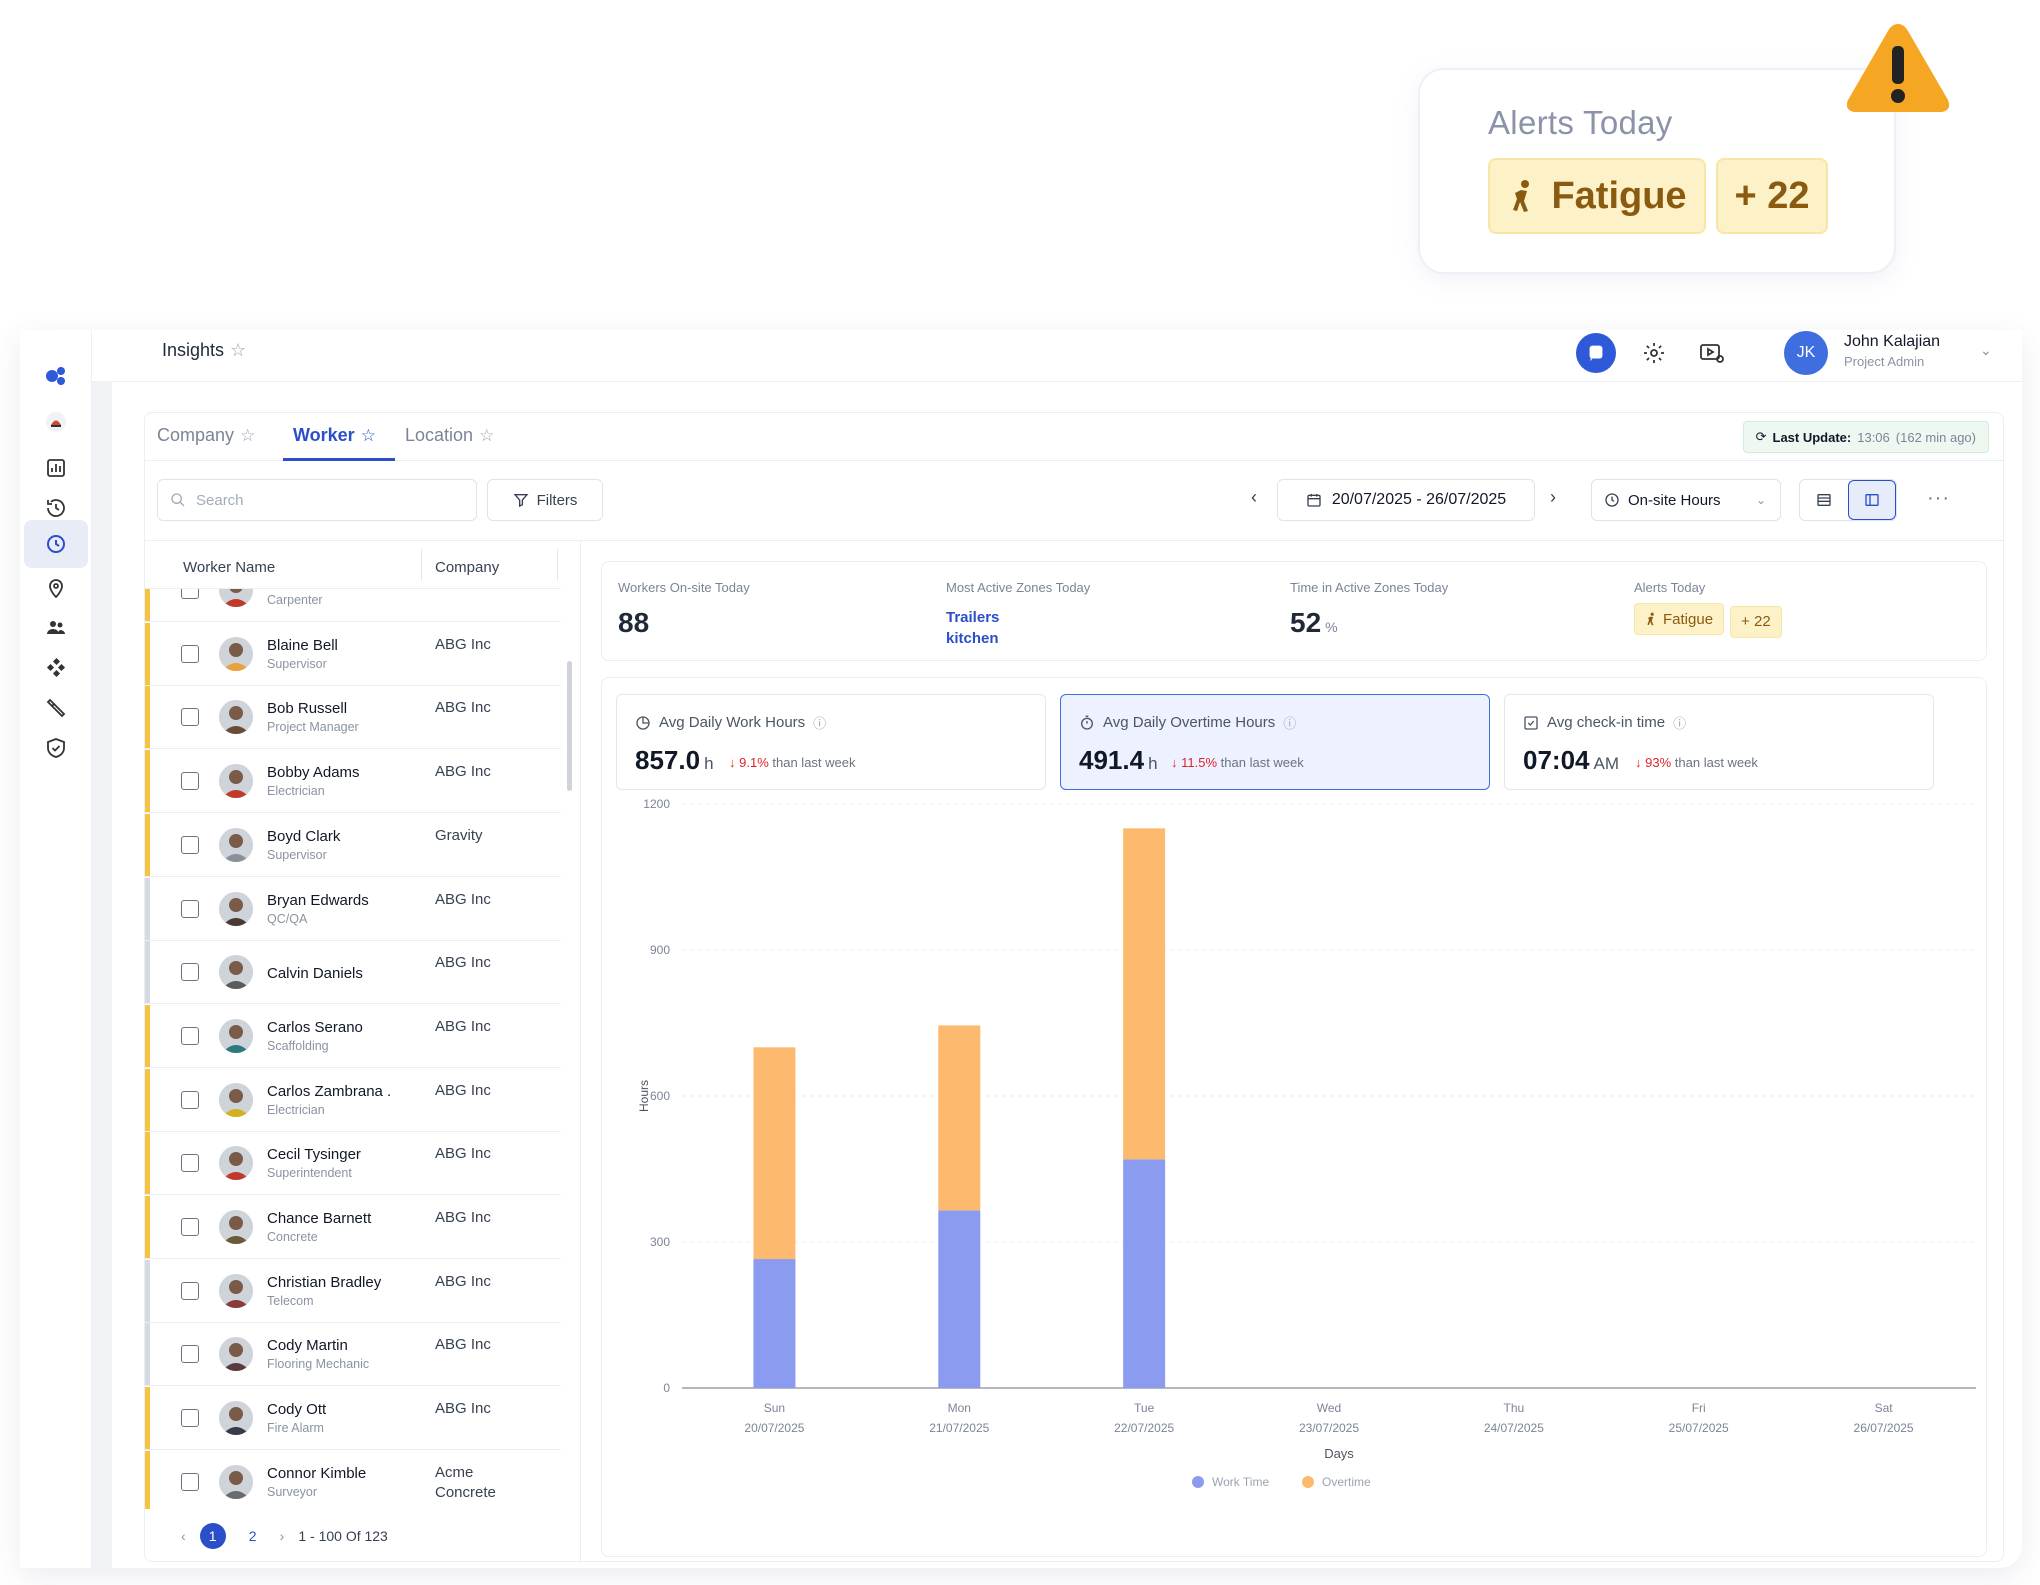  I want to click on x-tick-day: Sat, so click(1884, 1408).